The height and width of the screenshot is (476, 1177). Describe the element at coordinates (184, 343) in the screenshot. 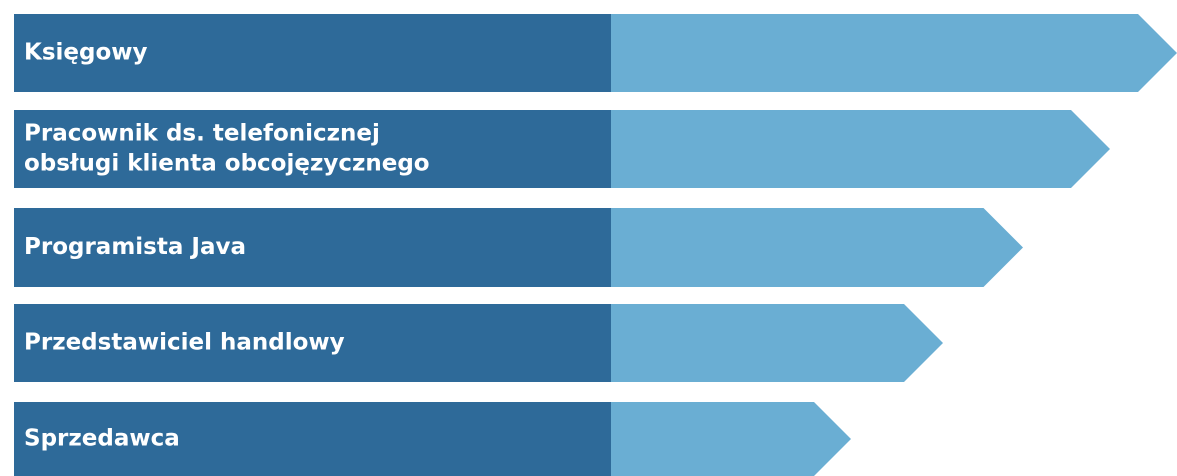

I see `label: Przedstawiciel handlowy` at that location.